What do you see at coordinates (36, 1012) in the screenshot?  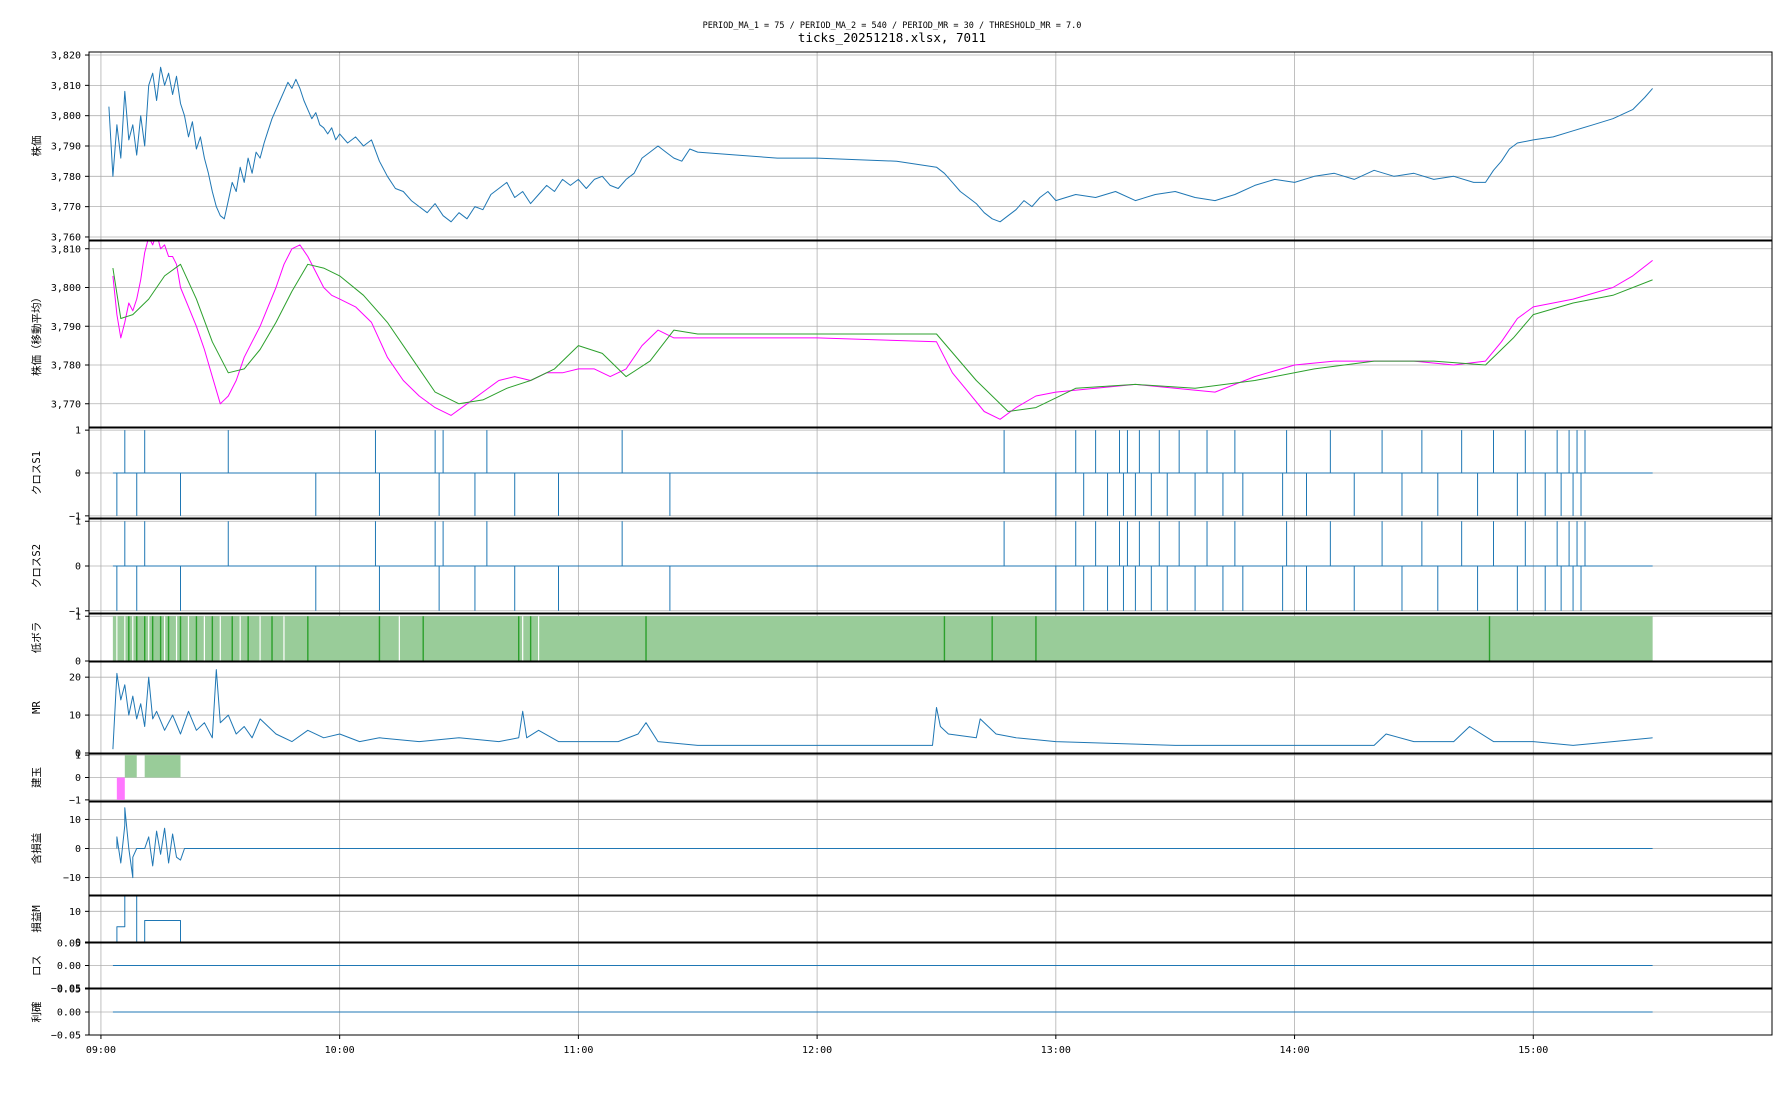 I see `y-axis-label: 利確` at bounding box center [36, 1012].